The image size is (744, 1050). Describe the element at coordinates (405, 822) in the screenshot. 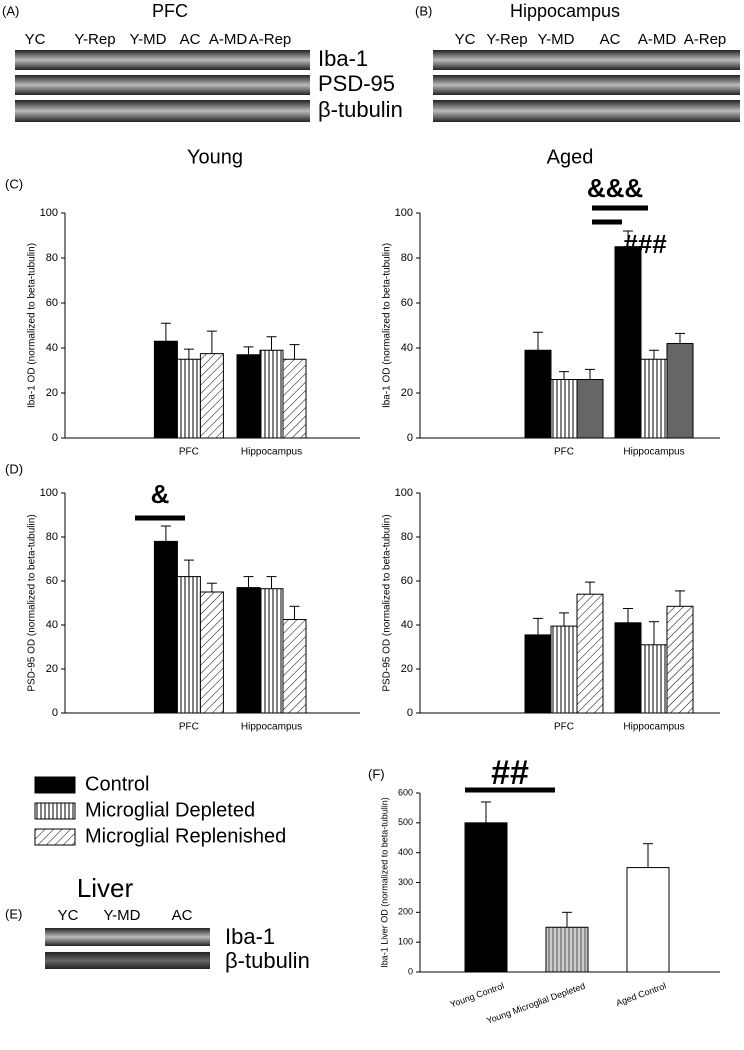

I see `y-tick-label: 500` at that location.